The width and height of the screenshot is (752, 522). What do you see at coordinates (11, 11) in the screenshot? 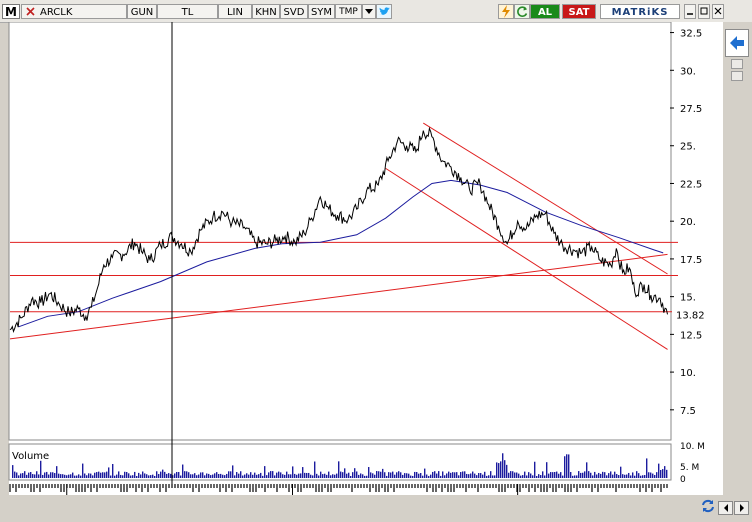
I see `matriks-logo-button: M` at bounding box center [11, 11].